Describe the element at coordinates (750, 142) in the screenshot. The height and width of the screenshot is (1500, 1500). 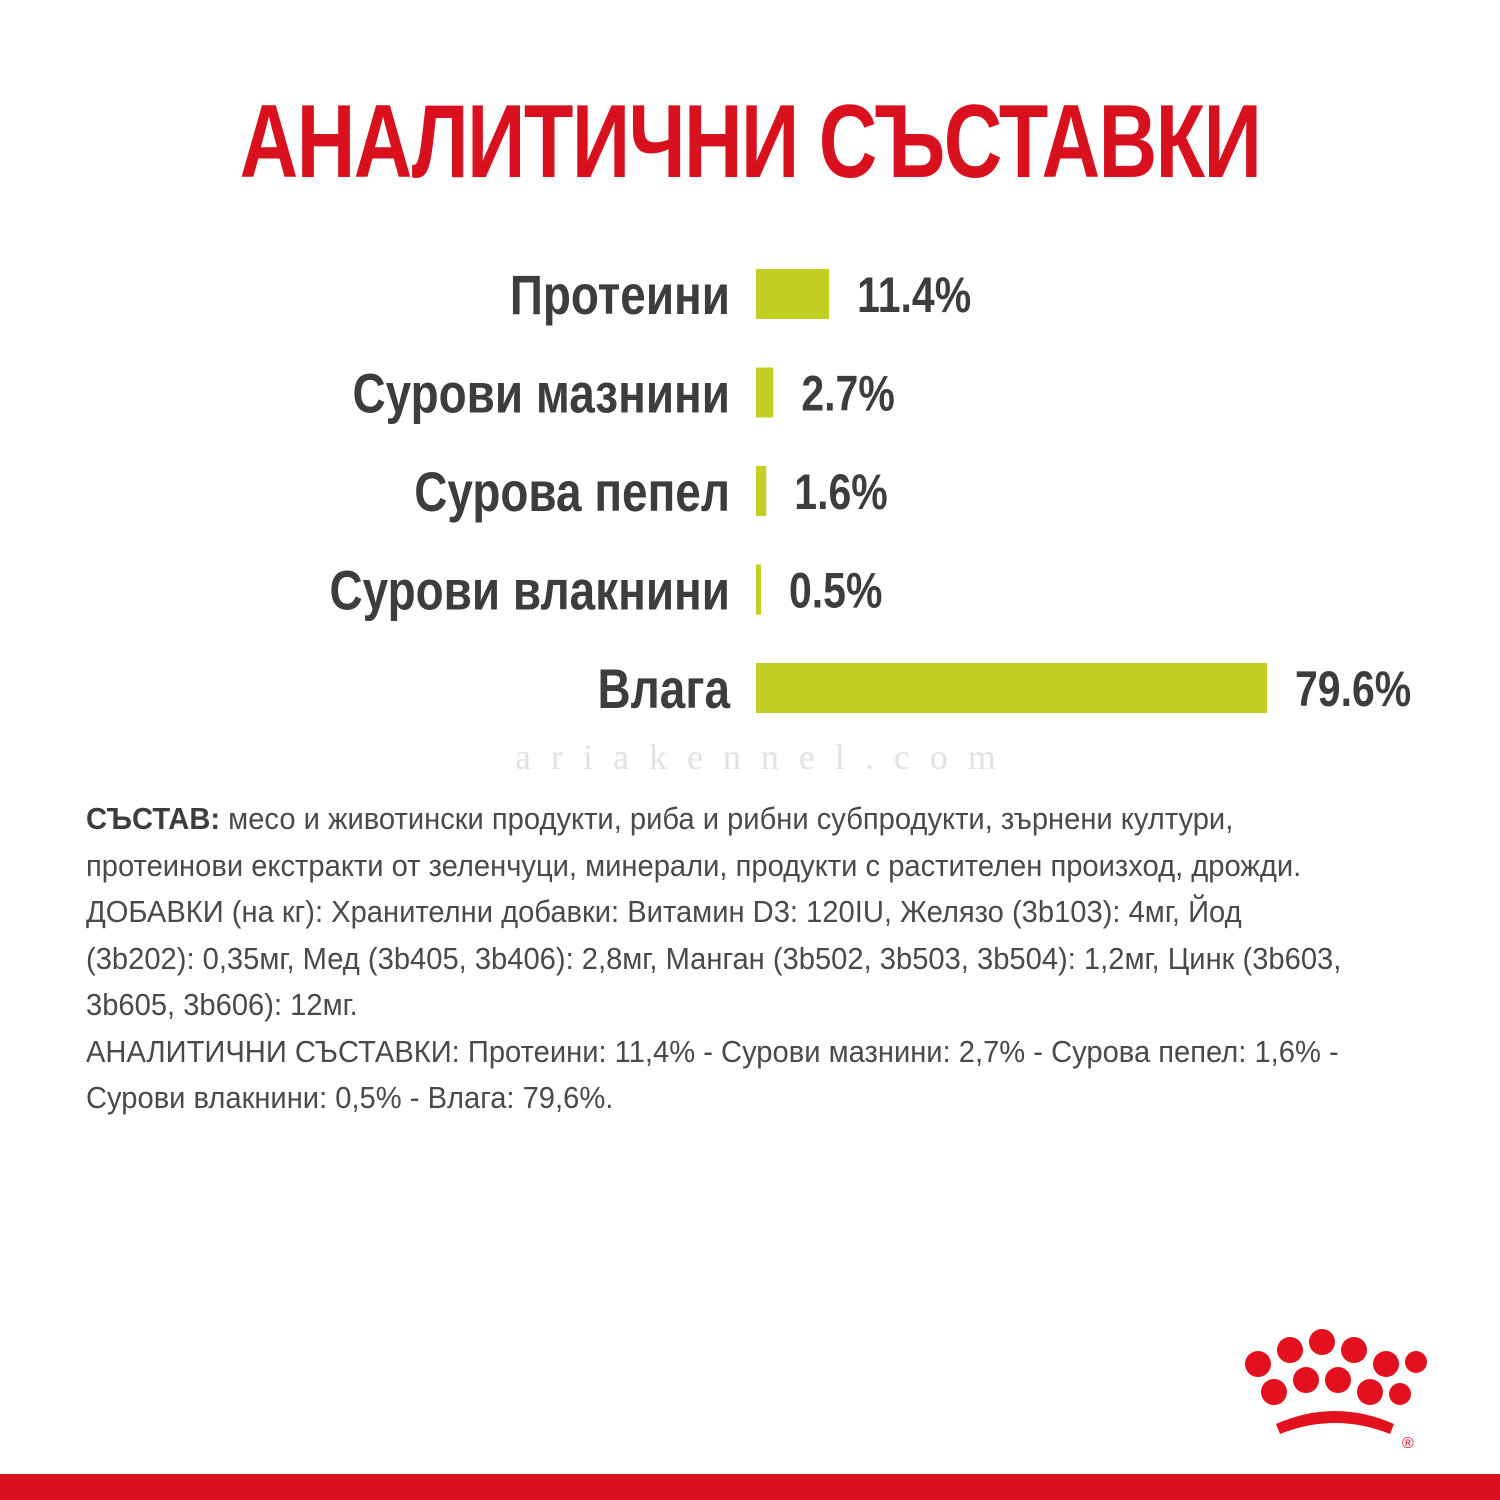
I see `page-title: АНАЛИТИЧНИ СЪСТАВКИ` at that location.